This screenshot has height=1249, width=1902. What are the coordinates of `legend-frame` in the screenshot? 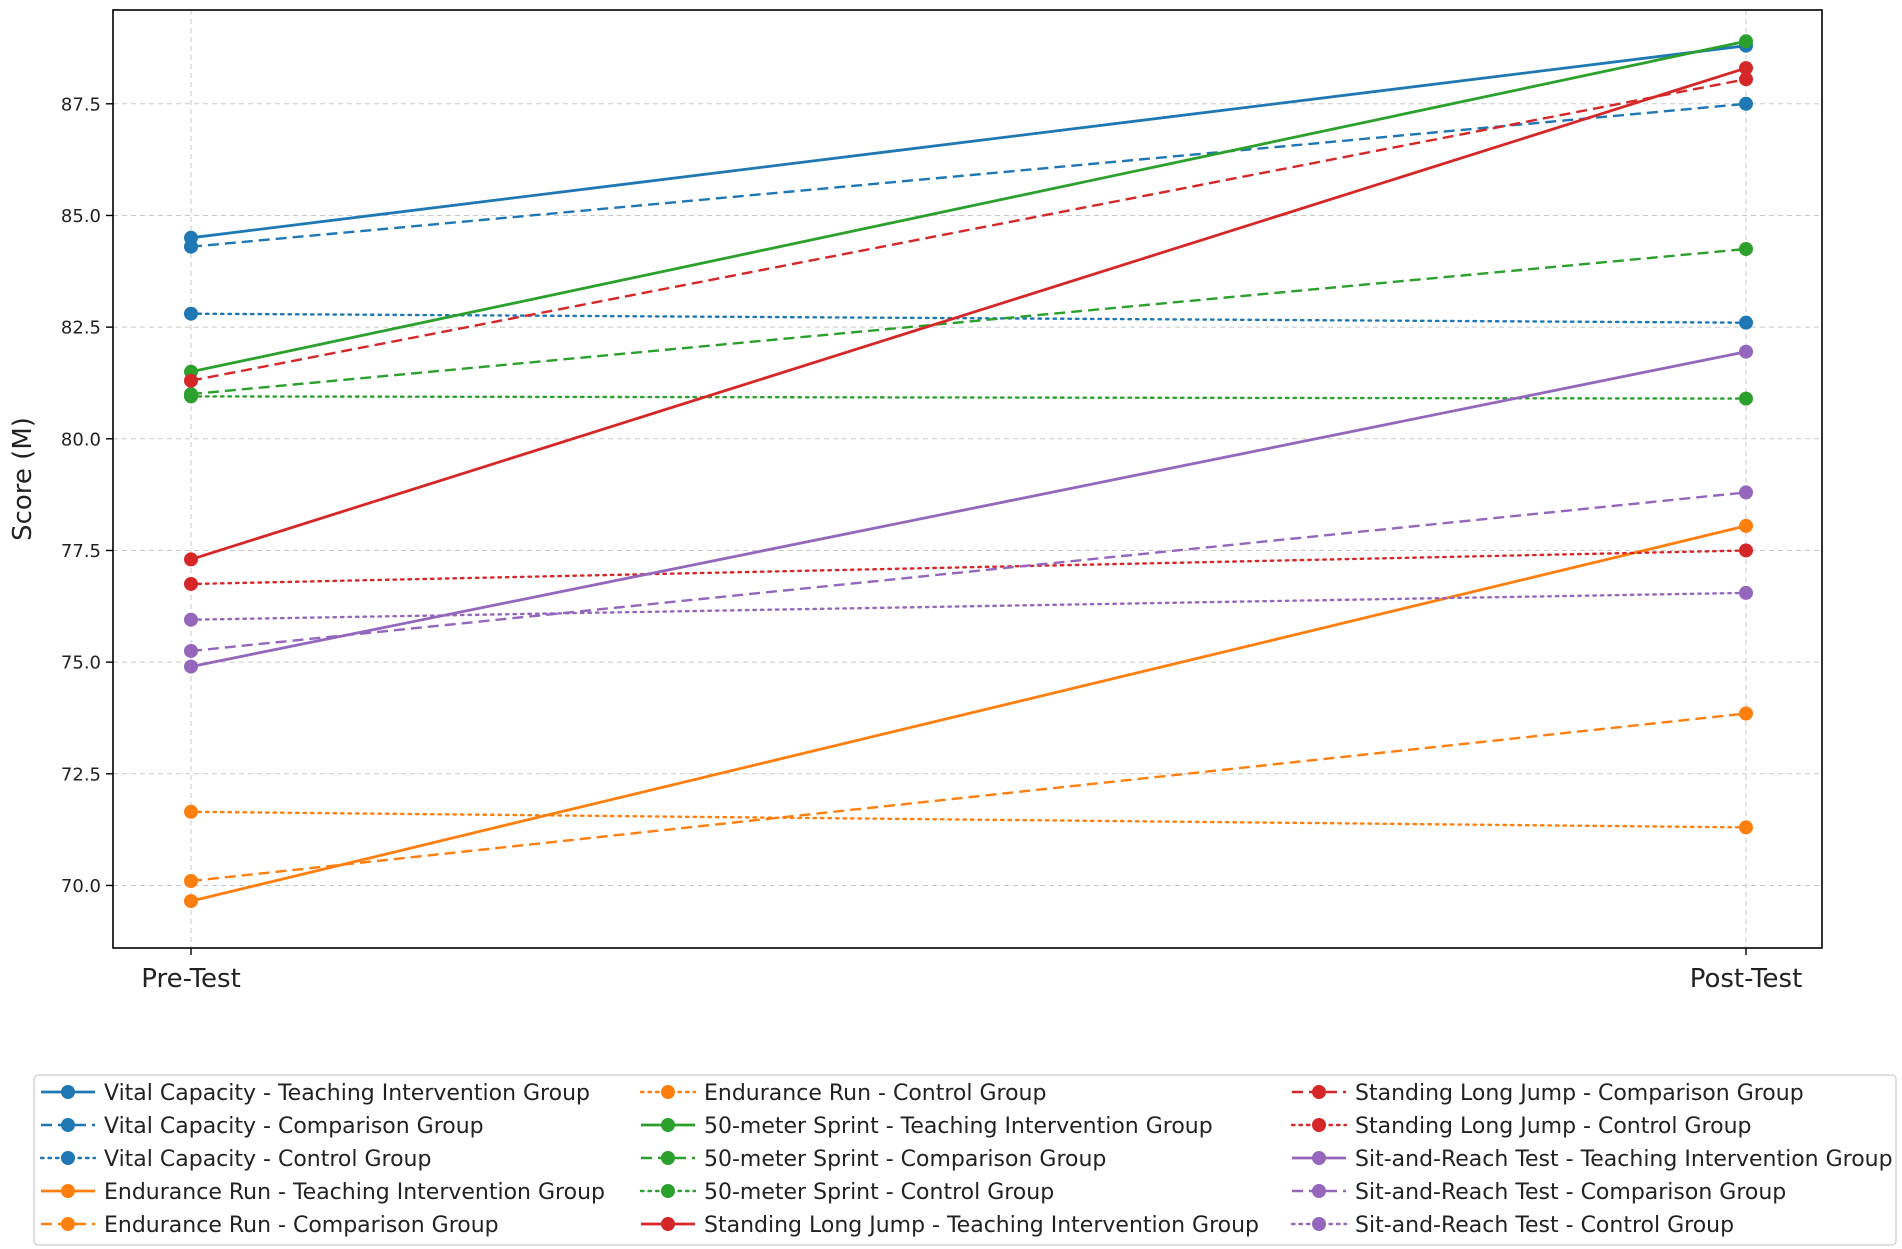 It's located at (965, 1160).